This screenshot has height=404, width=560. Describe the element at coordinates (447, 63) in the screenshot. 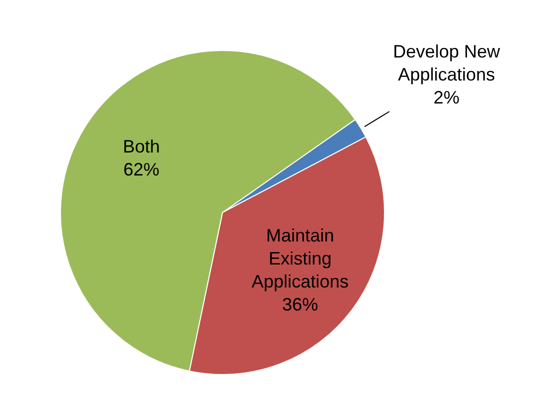

I see `slice-label: Develop New Applications` at that location.